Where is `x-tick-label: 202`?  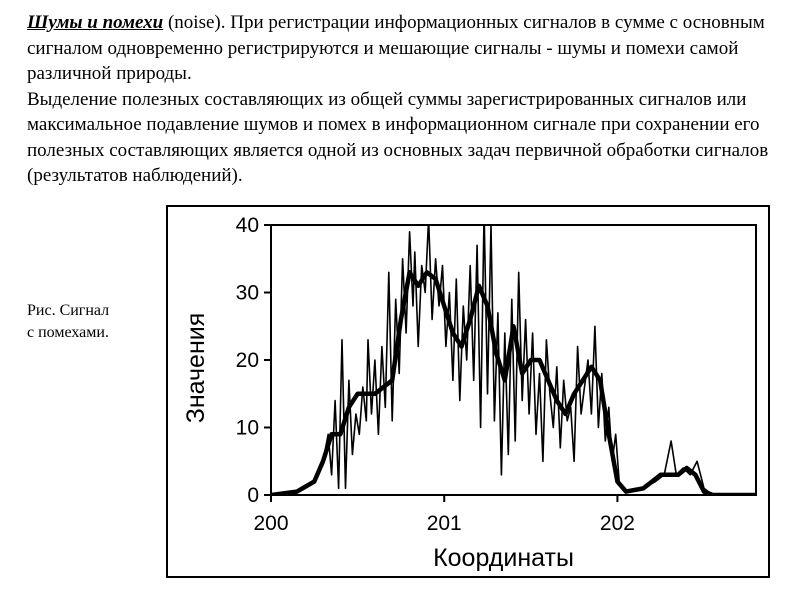 x-tick-label: 202 is located at coordinates (617, 523).